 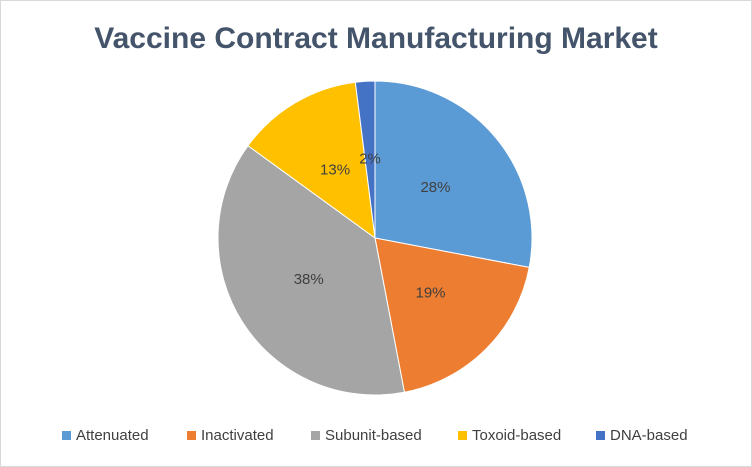 What do you see at coordinates (373, 435) in the screenshot?
I see `legend-label: Subunit-based` at bounding box center [373, 435].